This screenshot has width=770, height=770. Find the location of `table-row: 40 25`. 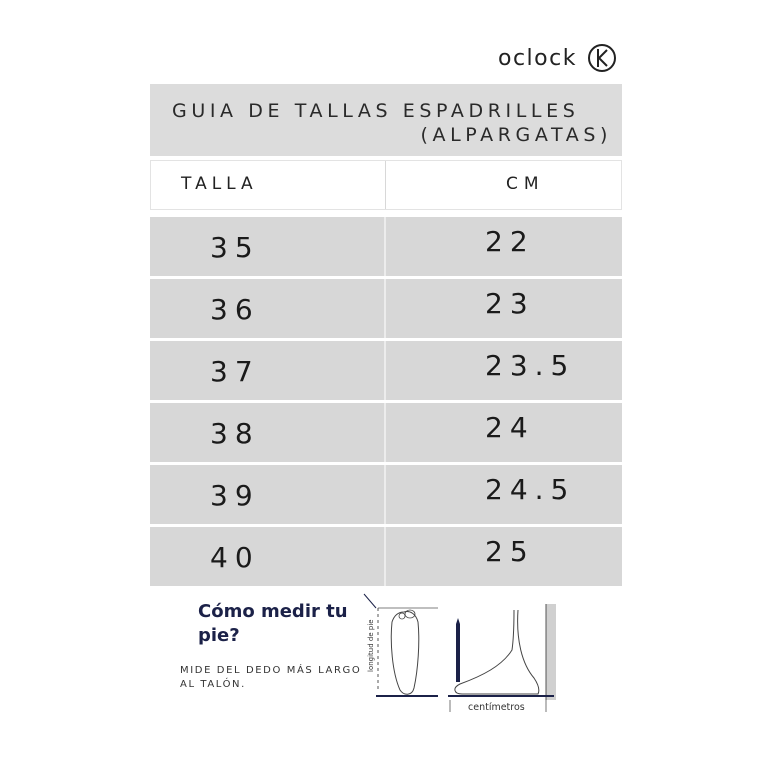

table-row: 40 25 is located at coordinates (386, 556).